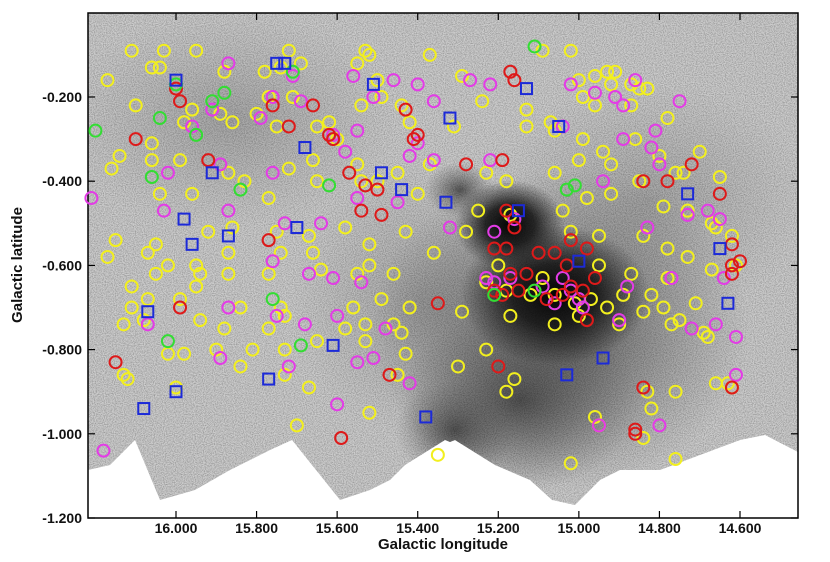 This screenshot has width=830, height=562. I want to click on y-tick-label: -0.200, so click(62, 97).